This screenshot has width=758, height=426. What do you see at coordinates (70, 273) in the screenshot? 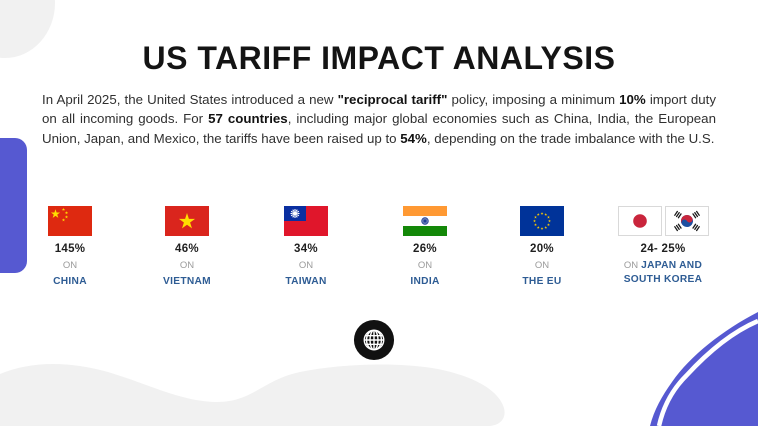
I see `tariff-target-label: ON CHINA` at bounding box center [70, 273].